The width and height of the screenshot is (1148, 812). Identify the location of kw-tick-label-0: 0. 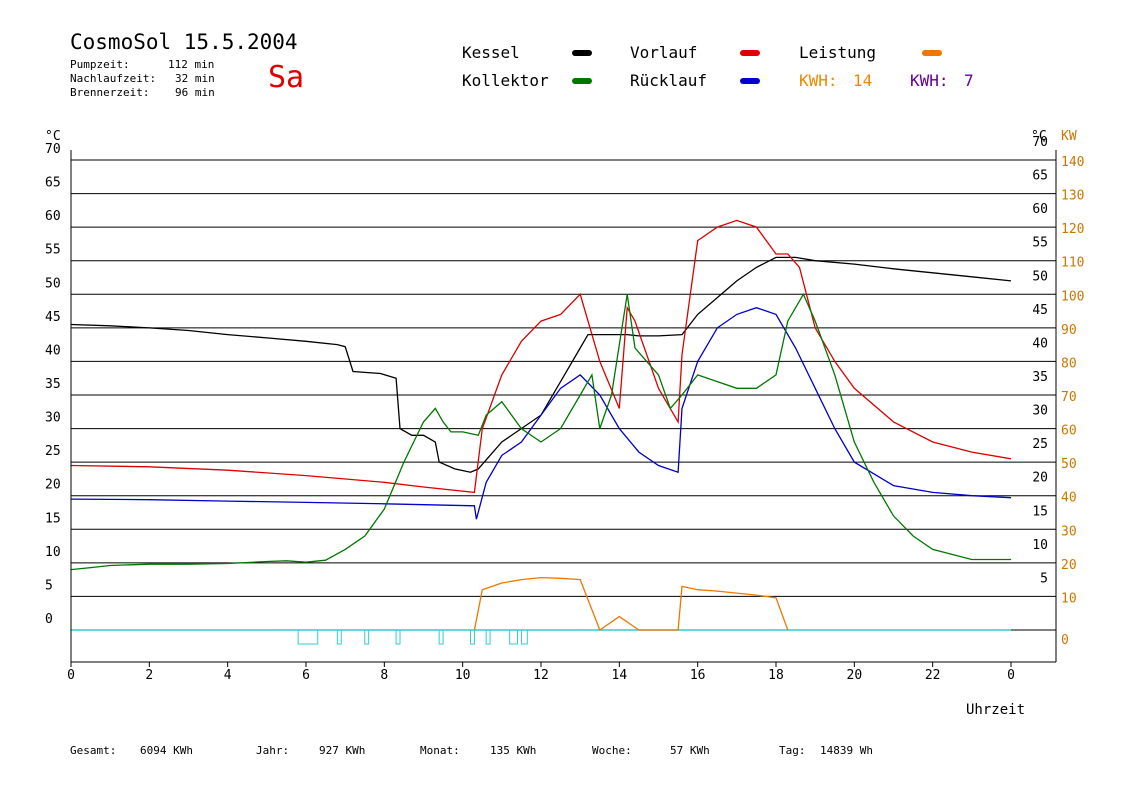
(1065, 640).